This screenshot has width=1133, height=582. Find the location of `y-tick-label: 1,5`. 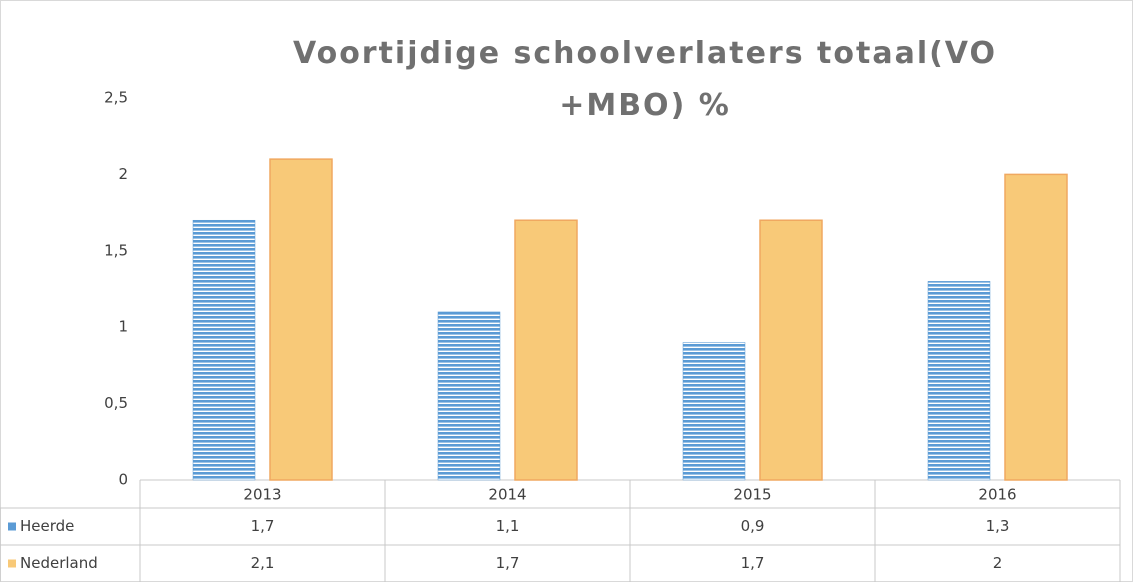

y-tick-label: 1,5 is located at coordinates (116, 250).